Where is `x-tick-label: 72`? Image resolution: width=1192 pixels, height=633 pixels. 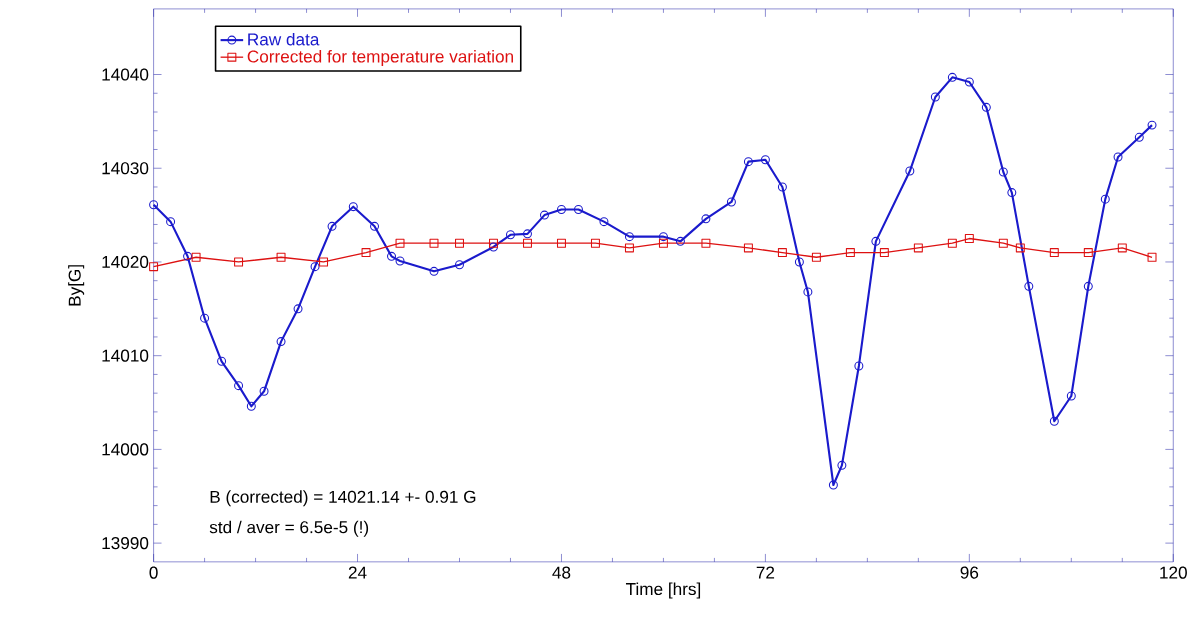
x-tick-label: 72 is located at coordinates (765, 572).